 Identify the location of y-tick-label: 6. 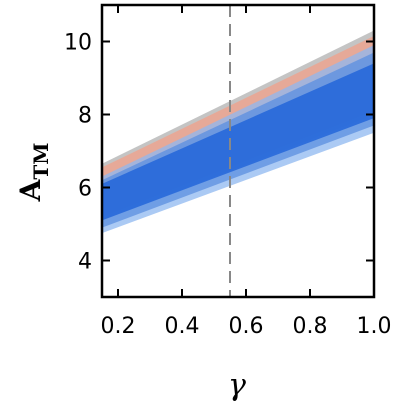
(85, 189).